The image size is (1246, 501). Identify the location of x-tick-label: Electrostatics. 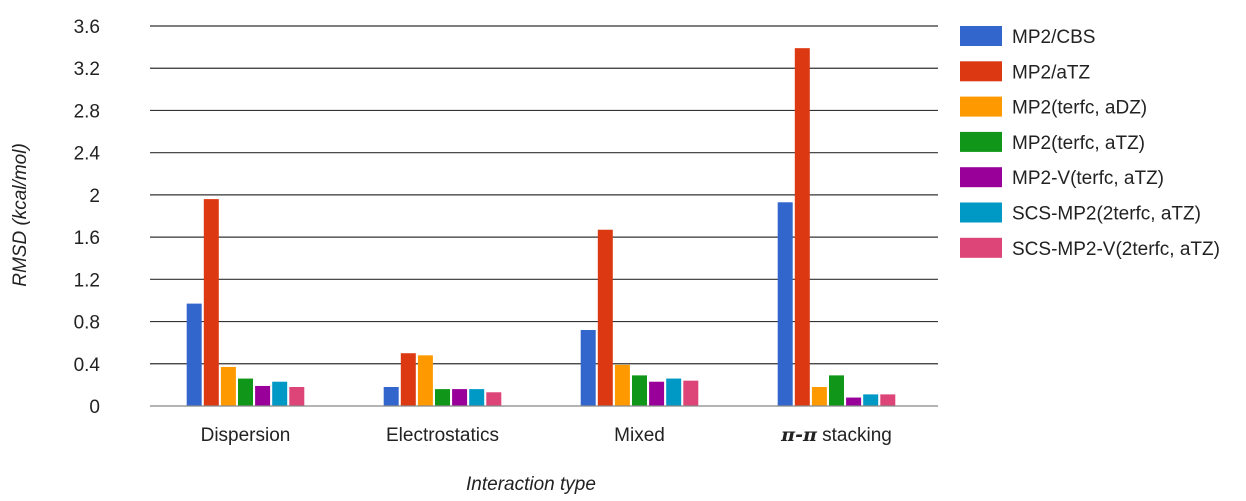
(442, 435).